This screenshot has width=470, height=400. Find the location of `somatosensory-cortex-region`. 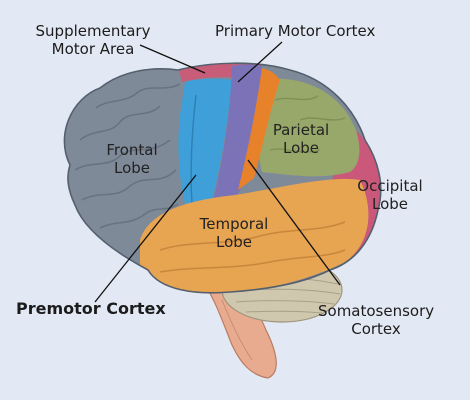

somatosensory-cortex-region is located at coordinates (259, 129).